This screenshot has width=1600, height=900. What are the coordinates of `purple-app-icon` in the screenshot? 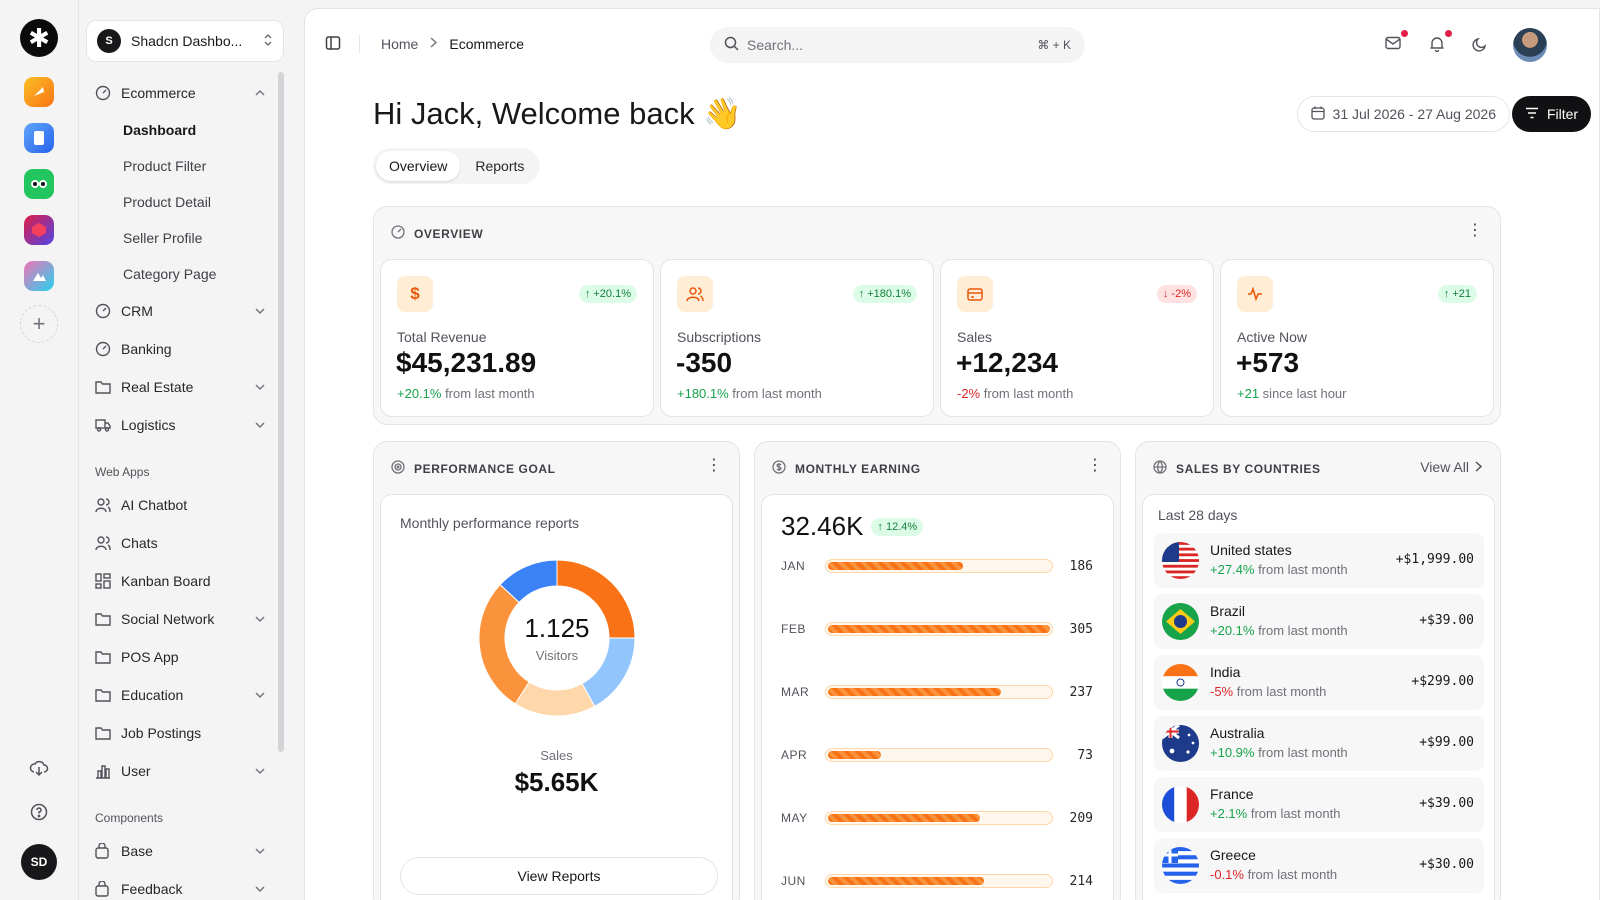 It's located at (39, 230).